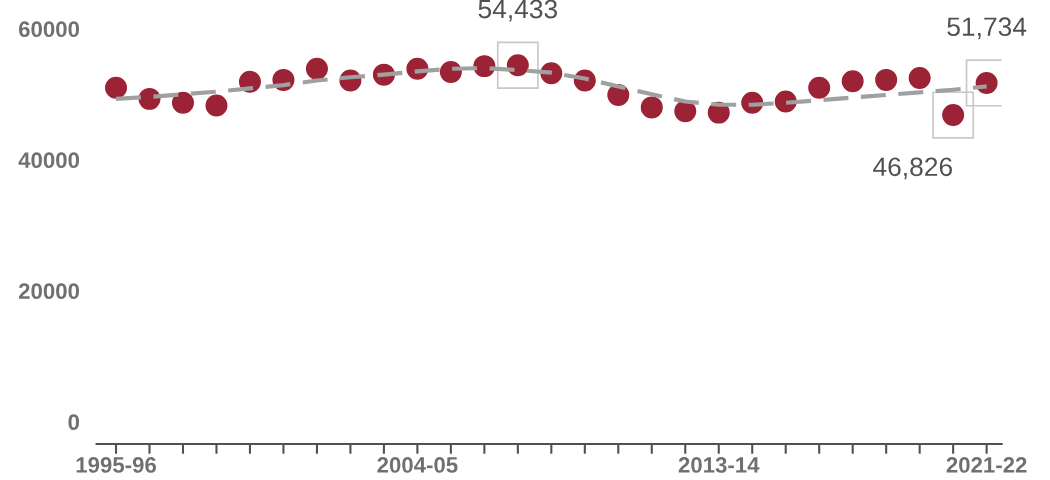 The height and width of the screenshot is (480, 1050). What do you see at coordinates (987, 28) in the screenshot?
I see `data-label: 51,734` at bounding box center [987, 28].